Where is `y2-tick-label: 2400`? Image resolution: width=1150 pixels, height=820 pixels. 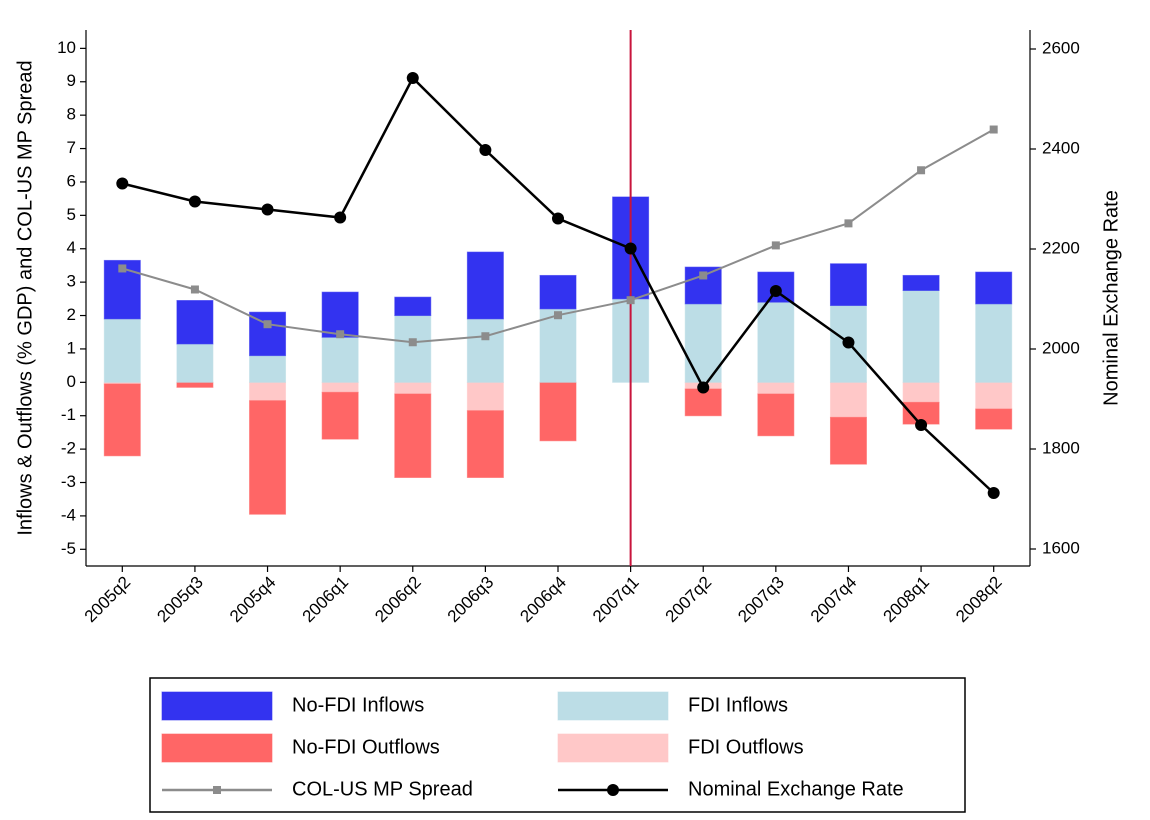 y2-tick-label: 2400 is located at coordinates (1061, 147).